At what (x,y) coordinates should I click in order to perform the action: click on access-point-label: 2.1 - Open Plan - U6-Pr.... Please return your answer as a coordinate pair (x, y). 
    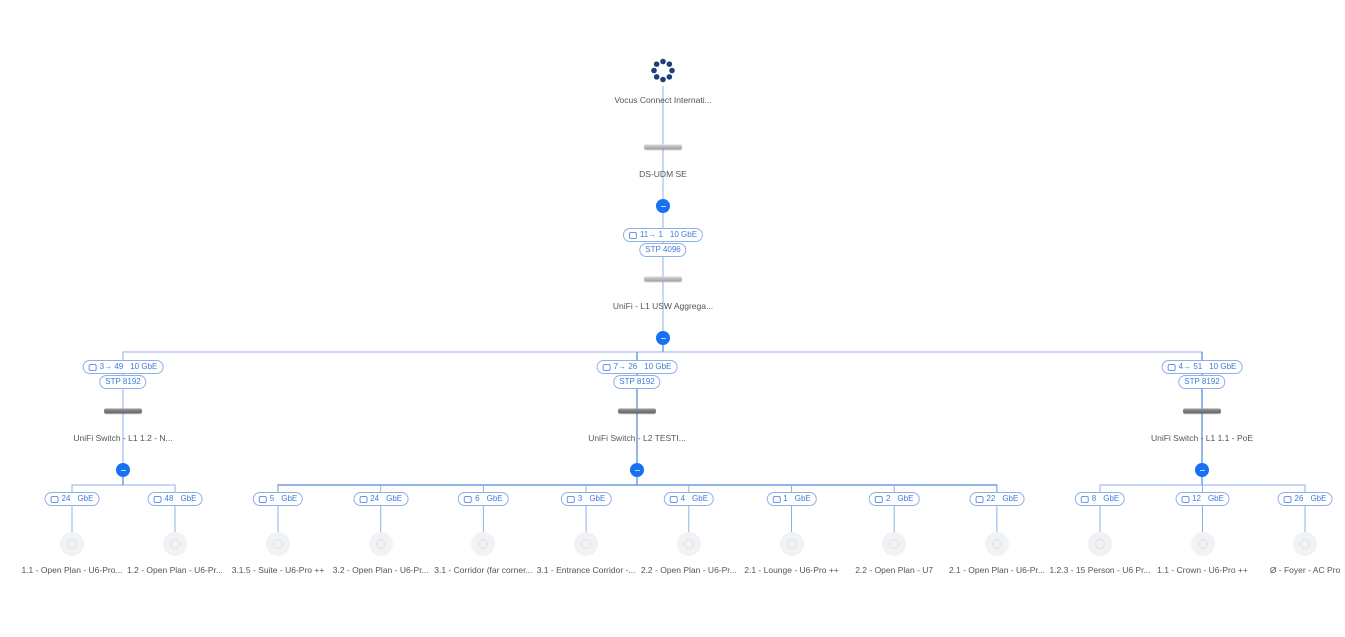
    Looking at the image, I should click on (996, 570).